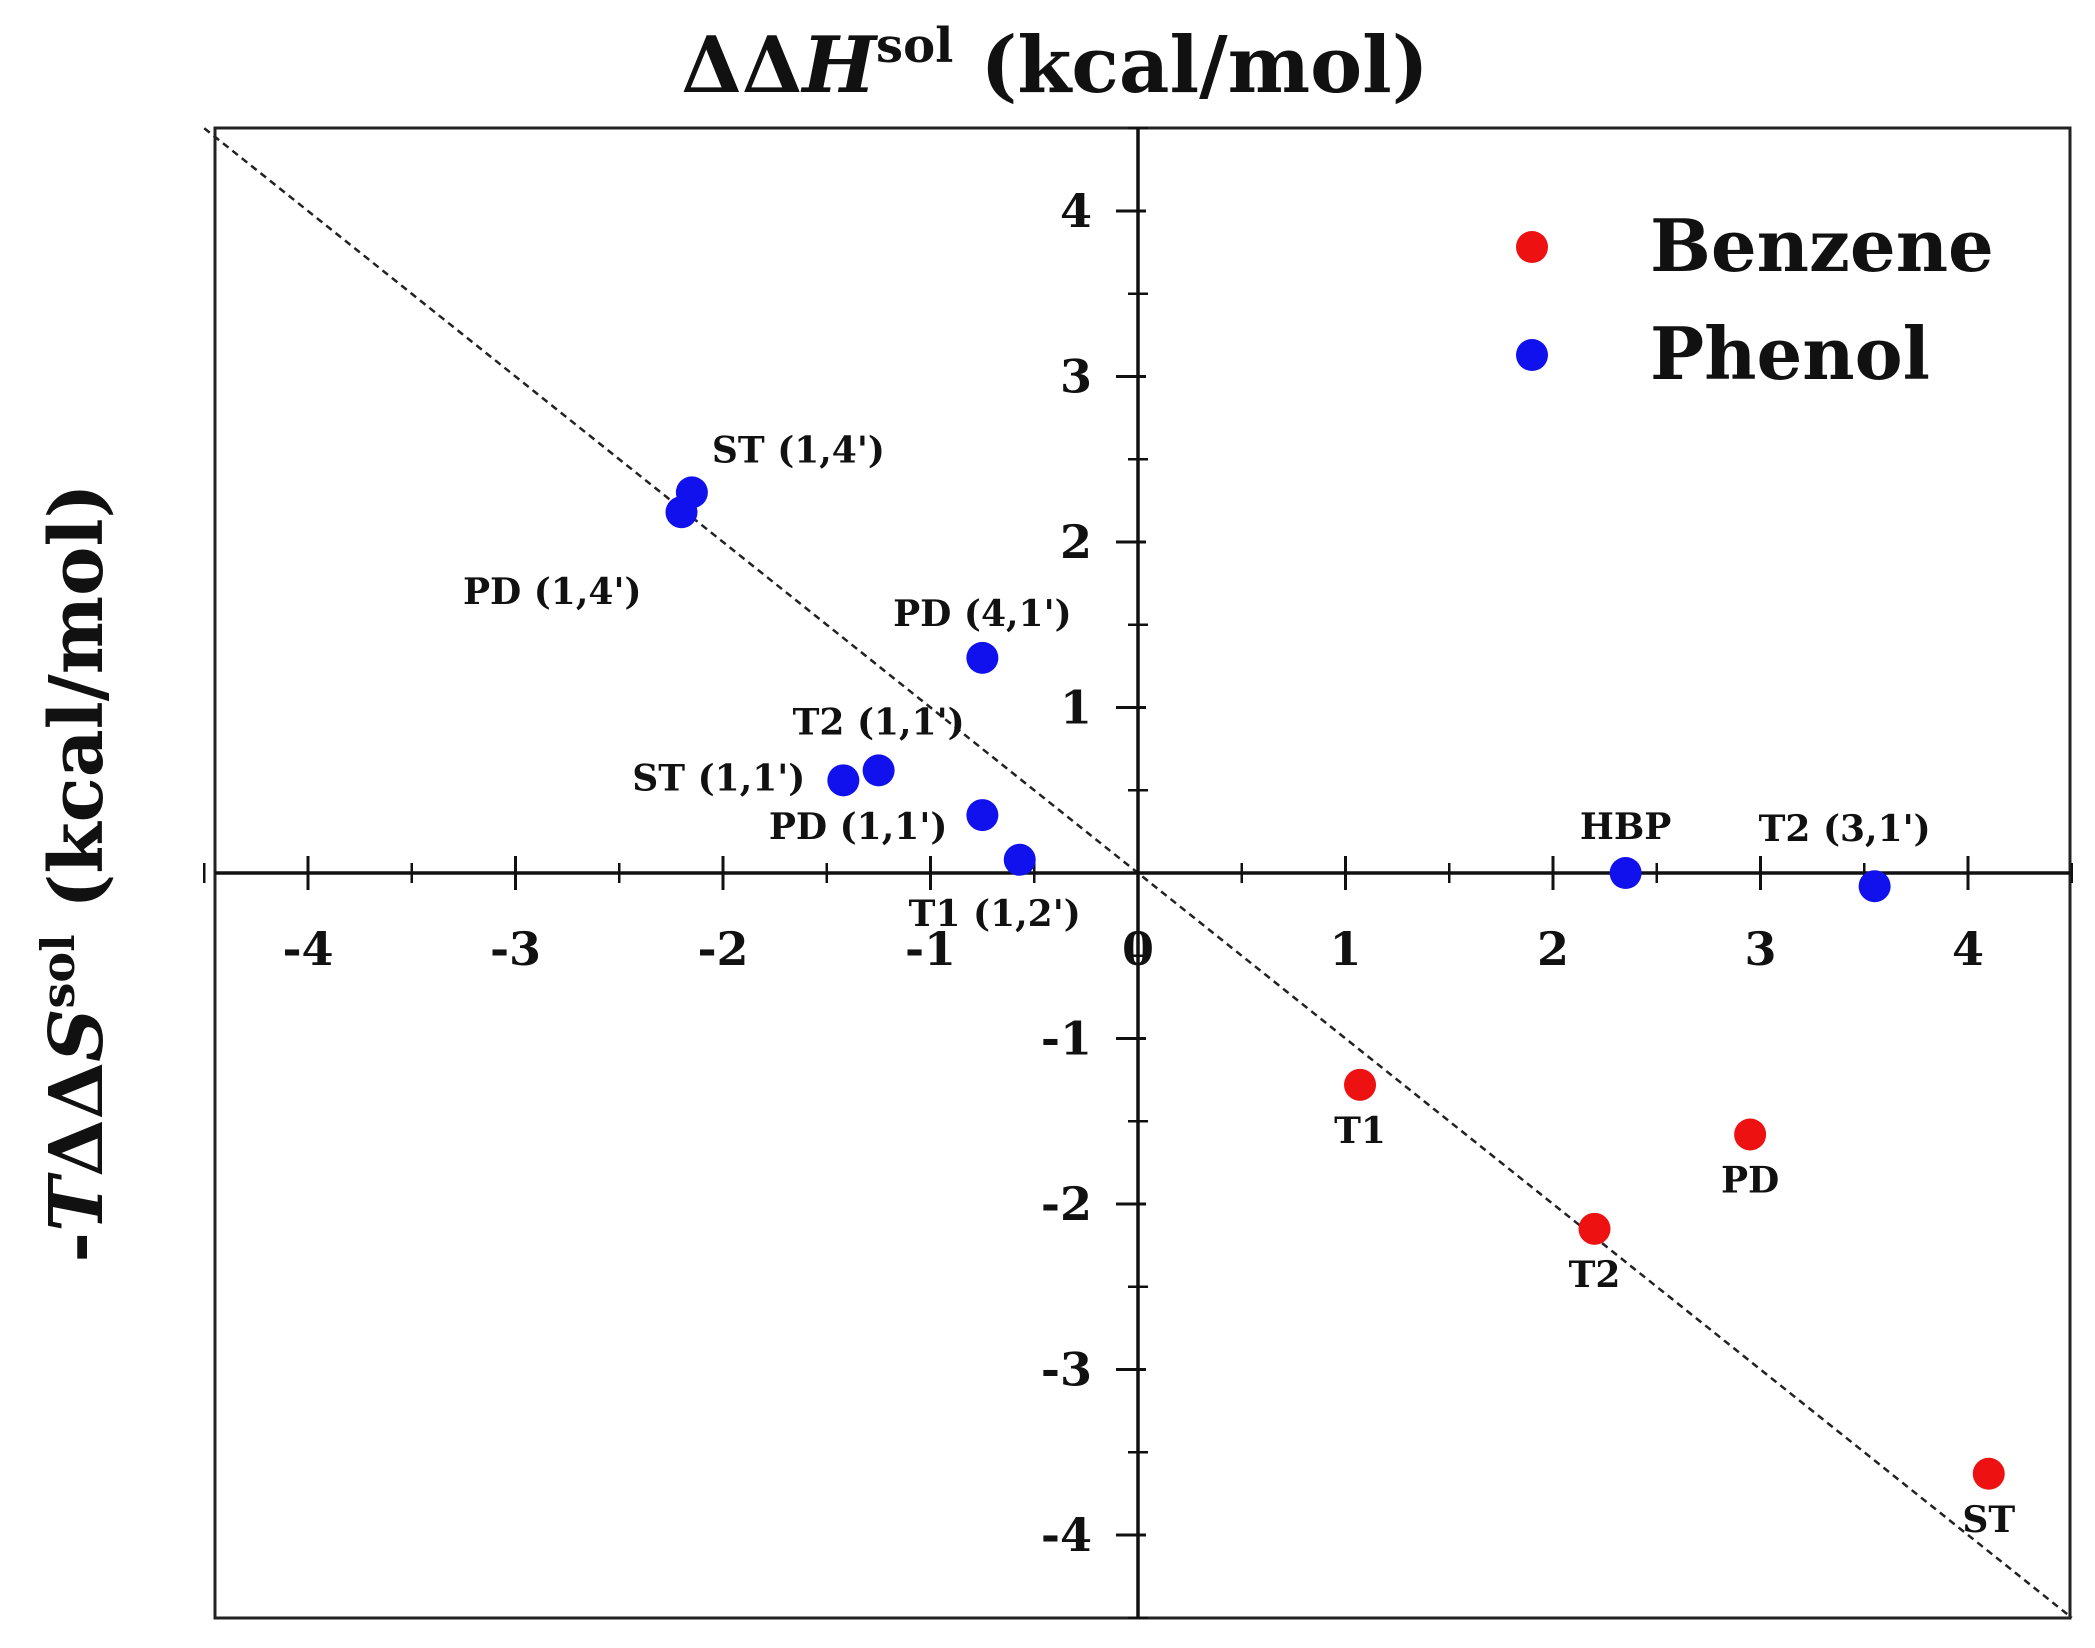 Image resolution: width=2095 pixels, height=1648 pixels. What do you see at coordinates (1755, 299) in the screenshot?
I see `legend: Benzene Phenol` at bounding box center [1755, 299].